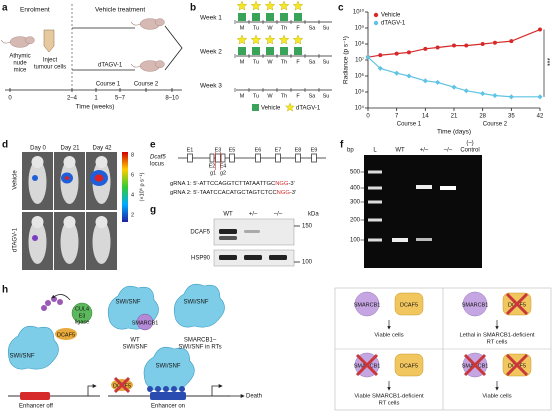 This screenshot has height=412, width=553. I want to click on label: +/–, so click(253, 215).